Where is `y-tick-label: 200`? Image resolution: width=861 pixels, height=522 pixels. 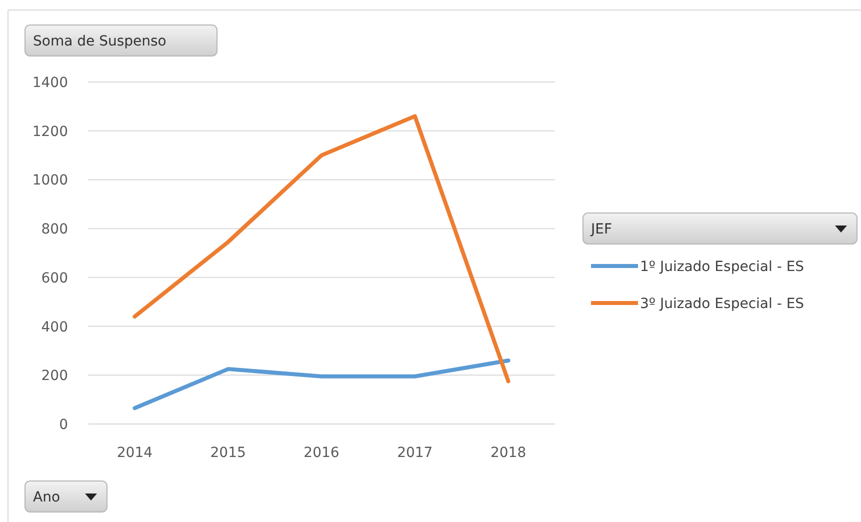 y-tick-label: 200 is located at coordinates (54, 376).